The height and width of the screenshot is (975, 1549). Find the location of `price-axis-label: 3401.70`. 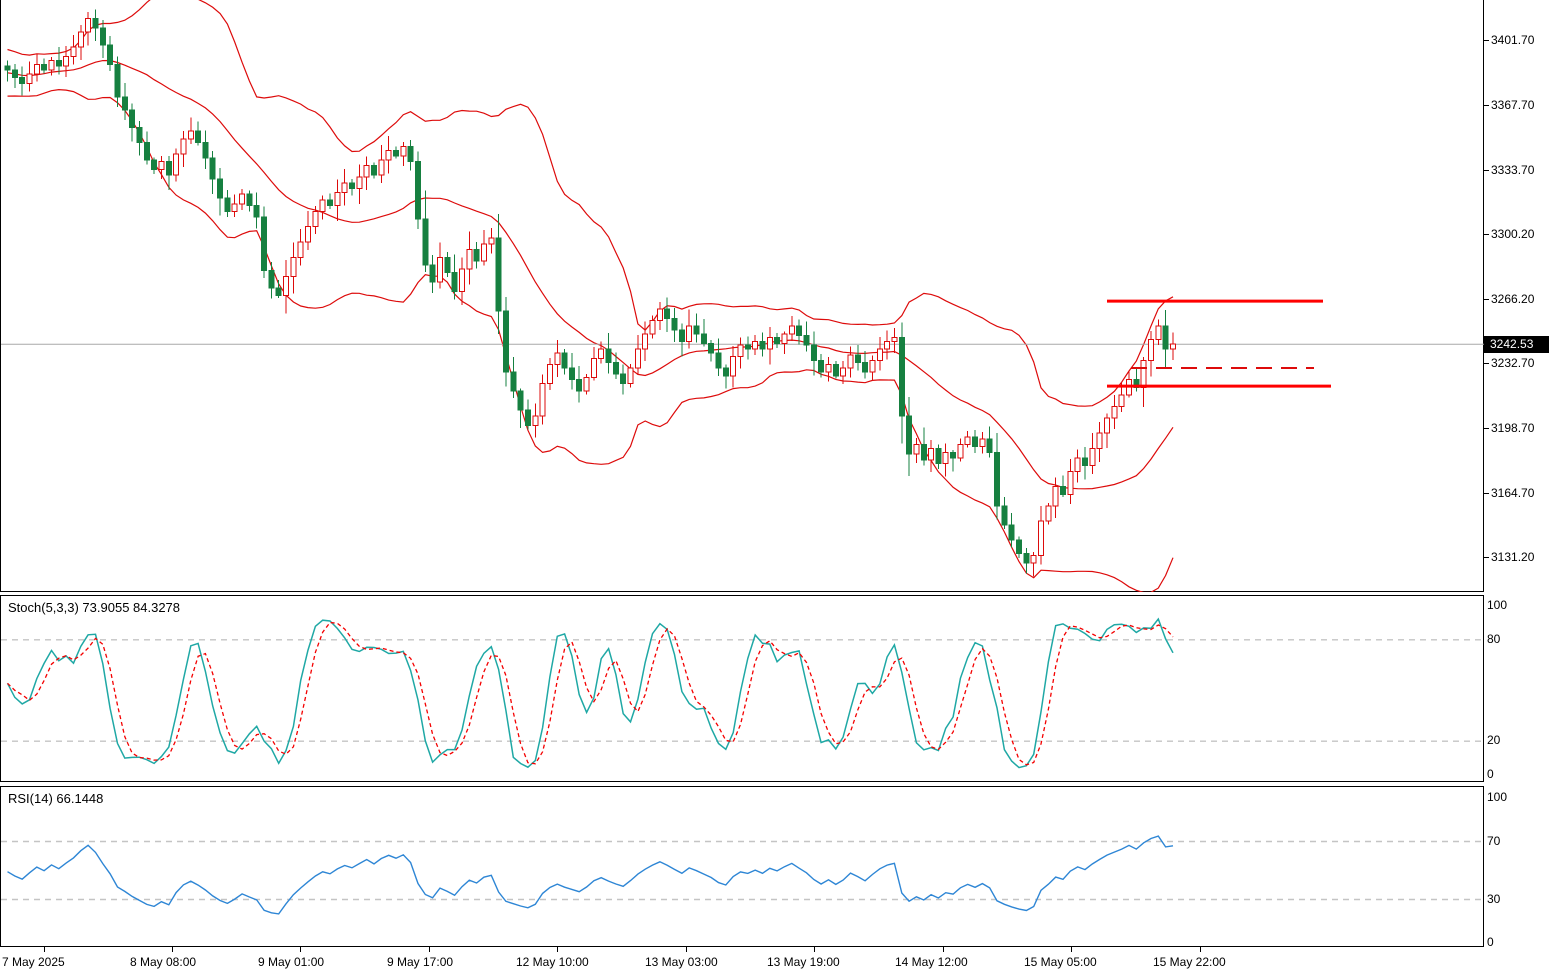

price-axis-label: 3401.70 is located at coordinates (1513, 40).